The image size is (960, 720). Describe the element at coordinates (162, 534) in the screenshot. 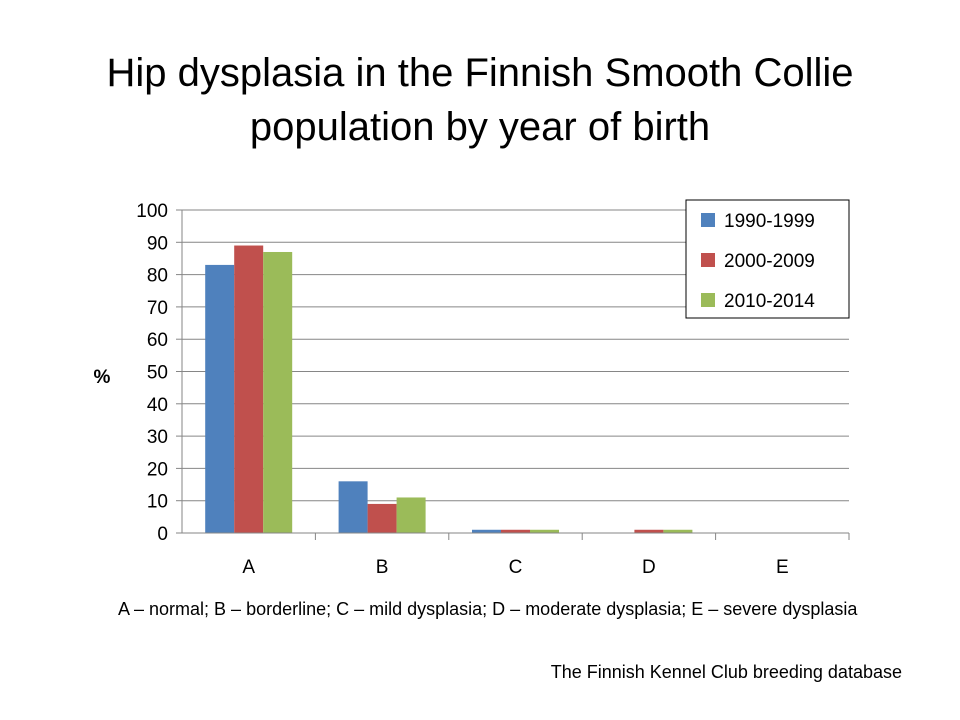

I see `y-tick-label: 0` at that location.